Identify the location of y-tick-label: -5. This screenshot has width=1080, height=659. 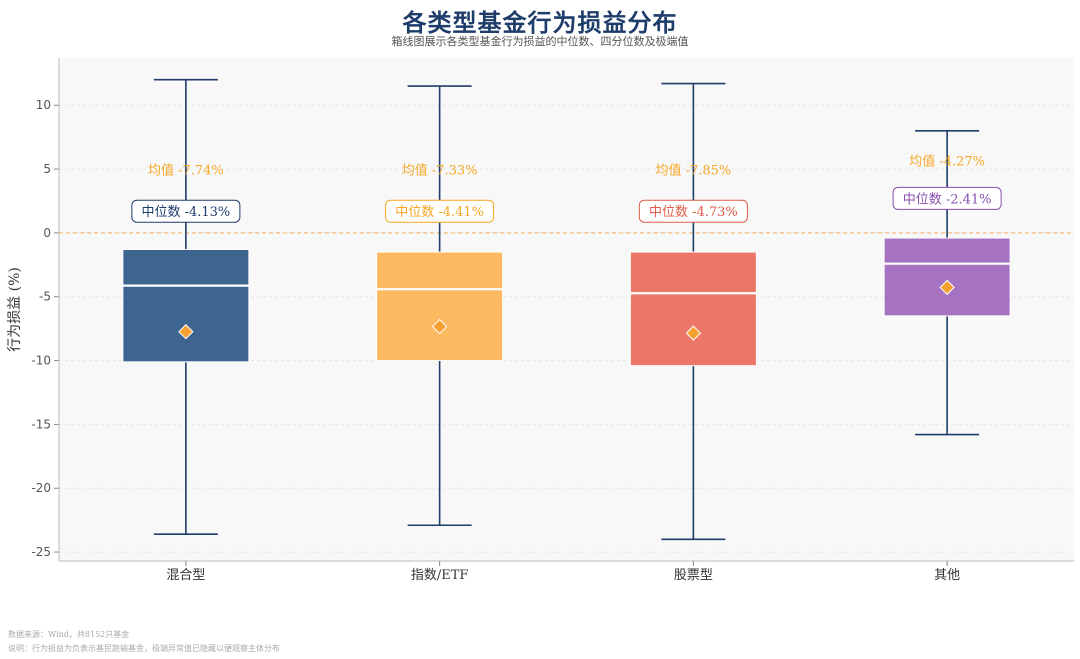
(45, 297).